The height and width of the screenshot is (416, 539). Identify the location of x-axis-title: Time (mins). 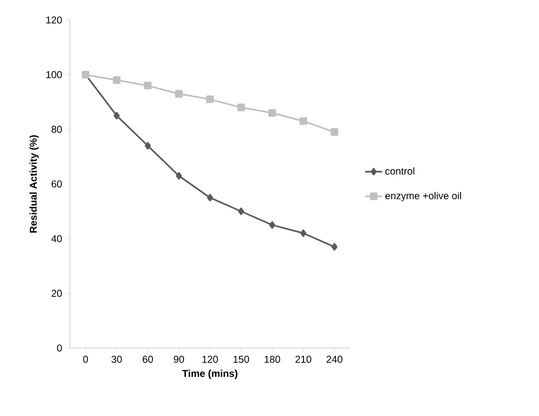
(210, 374).